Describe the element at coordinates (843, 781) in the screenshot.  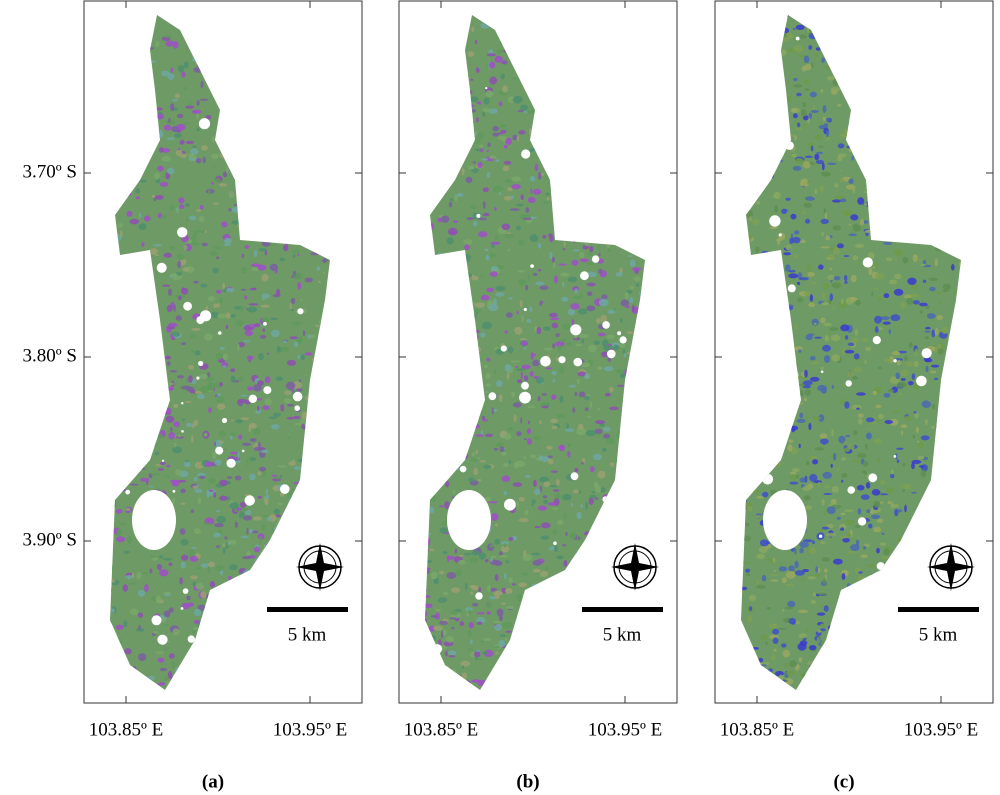
I see `panel-label: (c)` at that location.